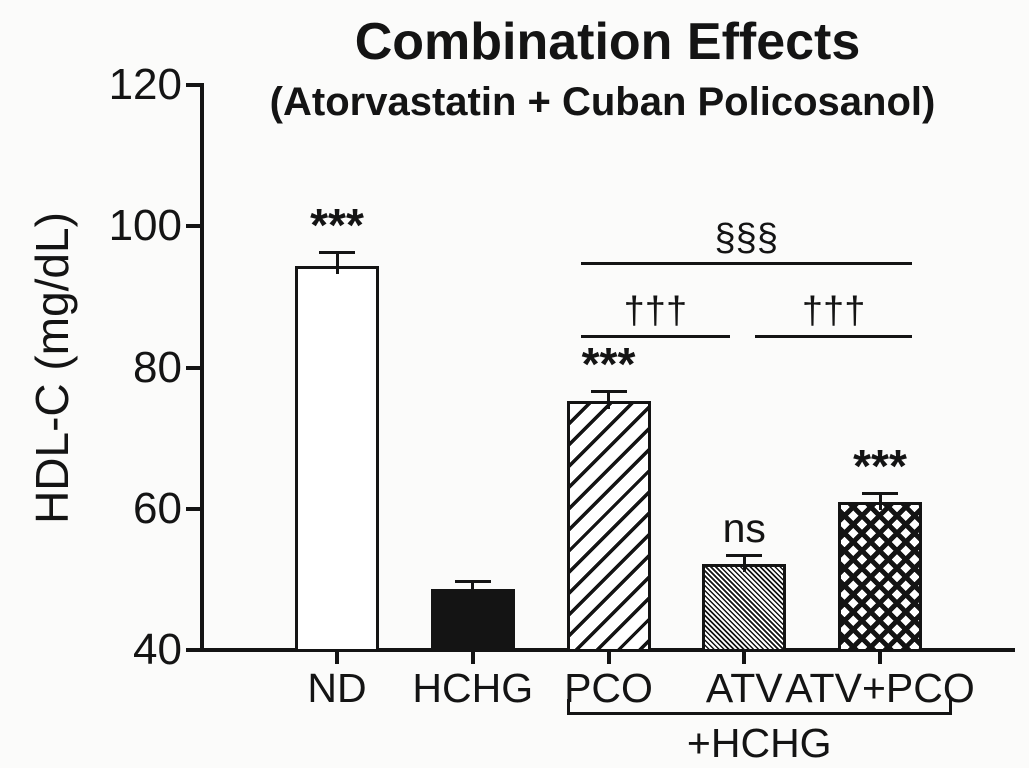 The width and height of the screenshot is (1029, 768). I want to click on sig-label-pco: ***, so click(608, 363).